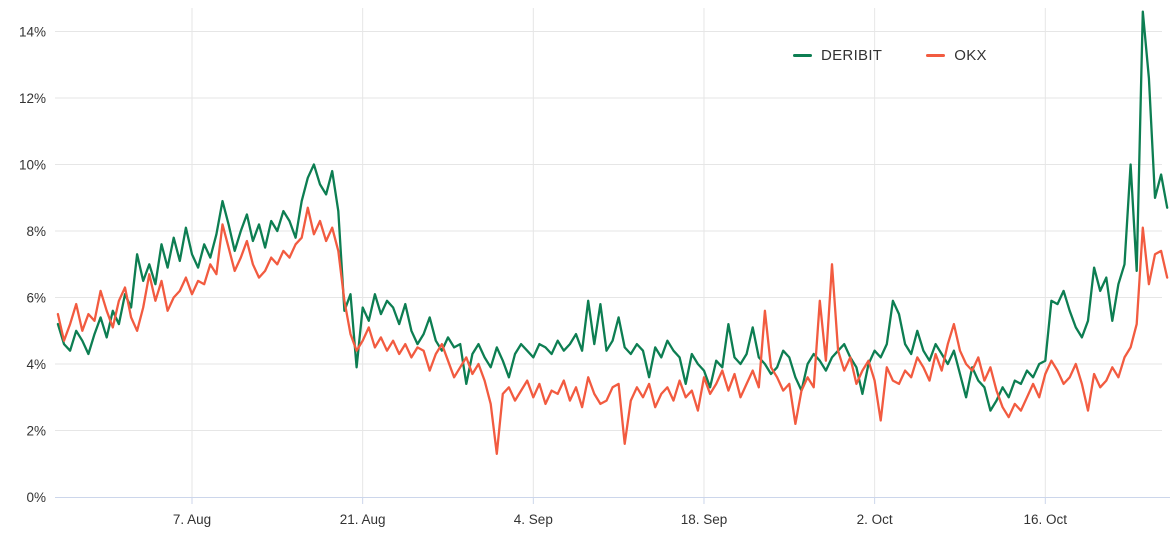  I want to click on x-axis-tick-label: 21. Aug, so click(363, 519).